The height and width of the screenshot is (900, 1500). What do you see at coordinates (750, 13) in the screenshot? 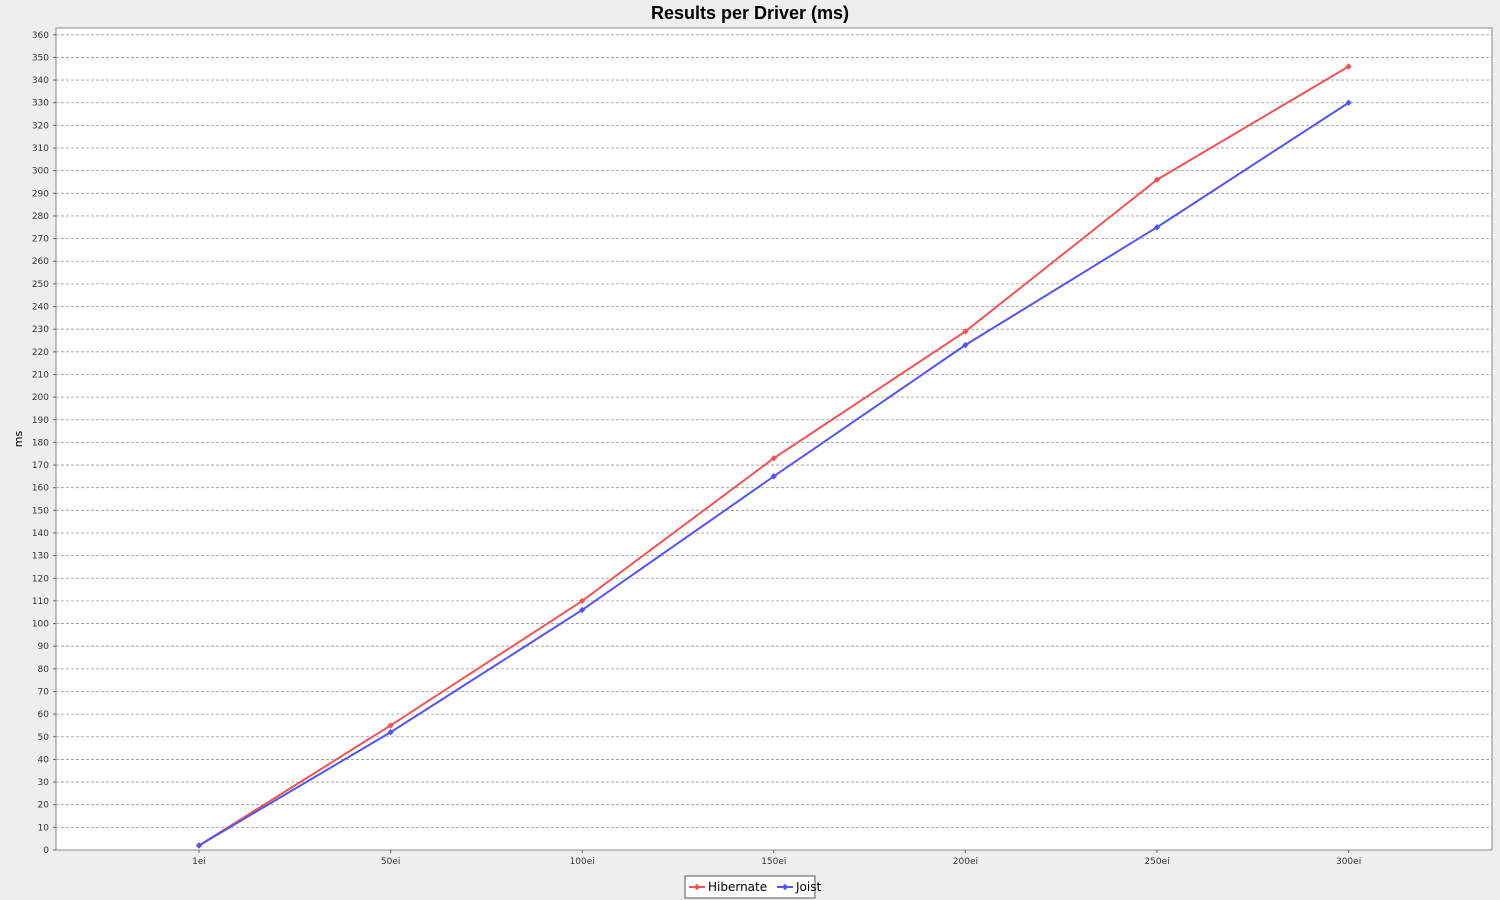
I see `chart-title: Results per Driver (ms)` at bounding box center [750, 13].